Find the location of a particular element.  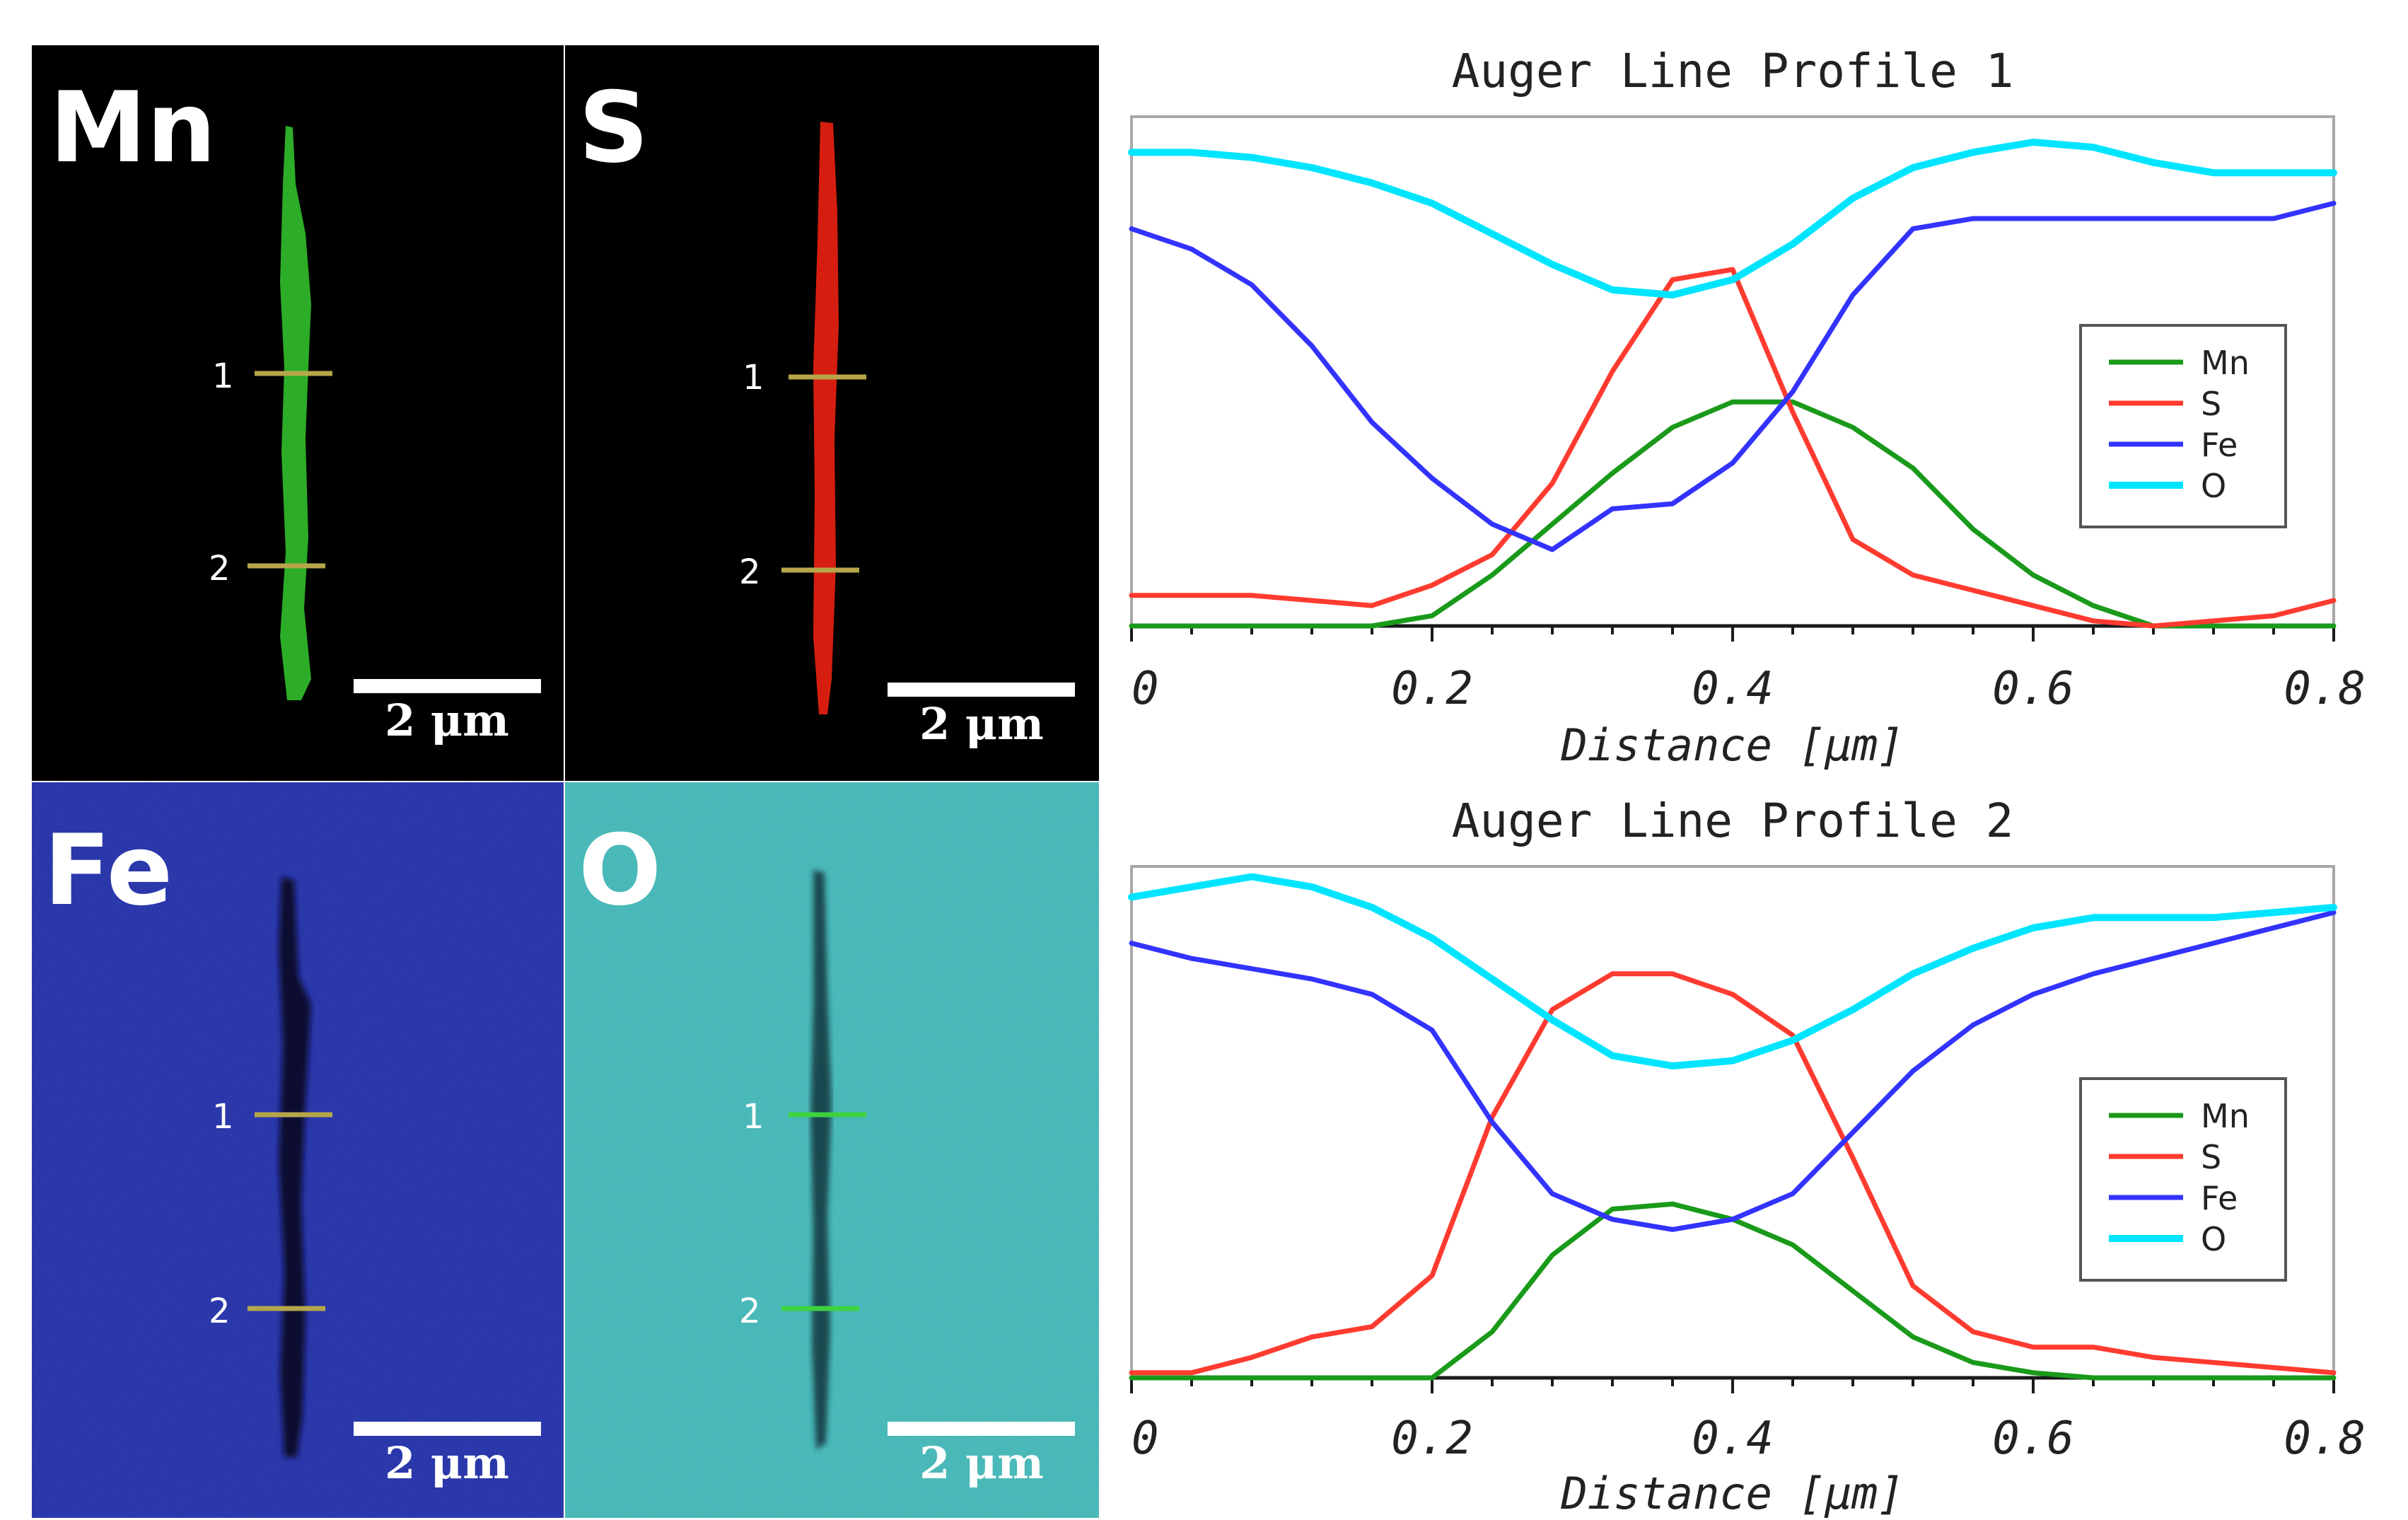

map-s-scalebar-label: 2 μm is located at coordinates (981, 724).